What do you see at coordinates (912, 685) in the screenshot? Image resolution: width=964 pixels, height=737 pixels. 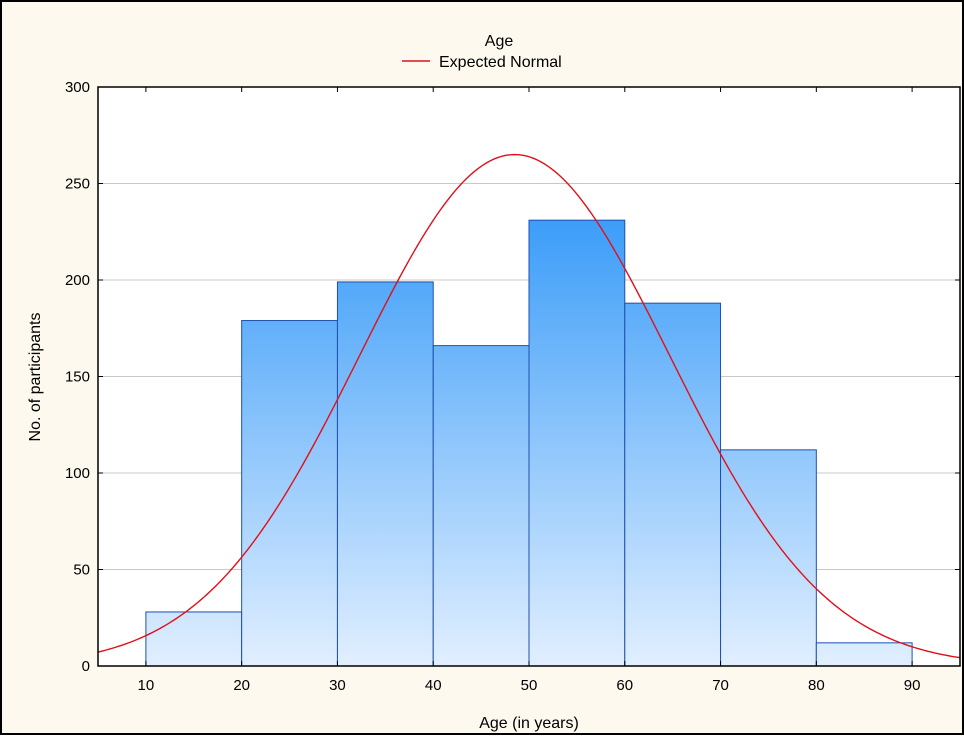 I see `x-tick-label-90: 90` at bounding box center [912, 685].